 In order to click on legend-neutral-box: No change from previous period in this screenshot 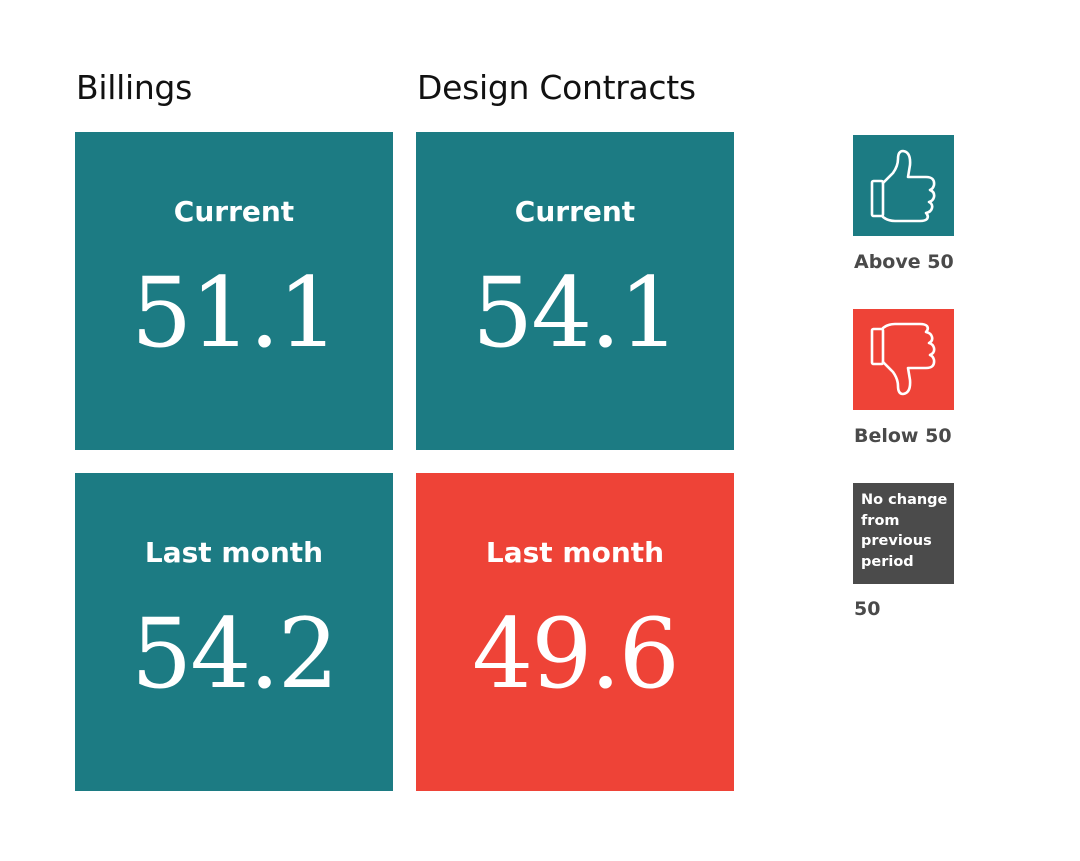, I will do `click(903, 533)`.